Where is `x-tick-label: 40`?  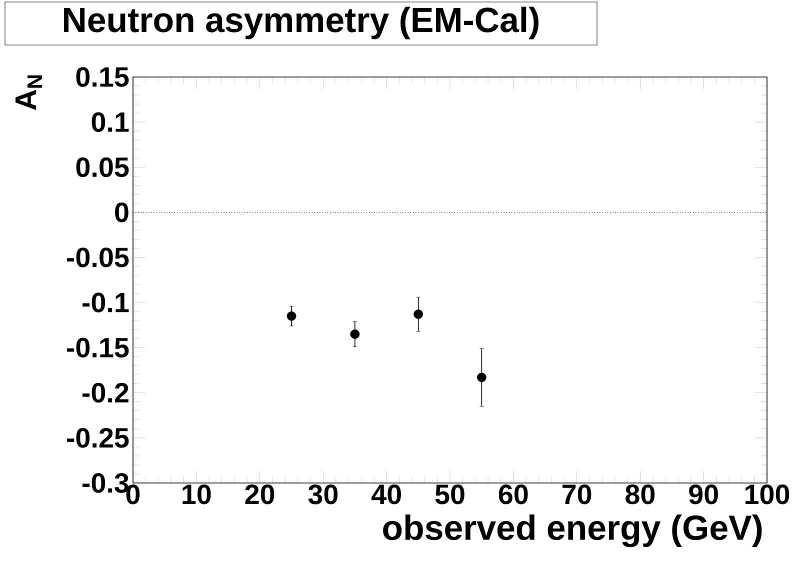 x-tick-label: 40 is located at coordinates (386, 494).